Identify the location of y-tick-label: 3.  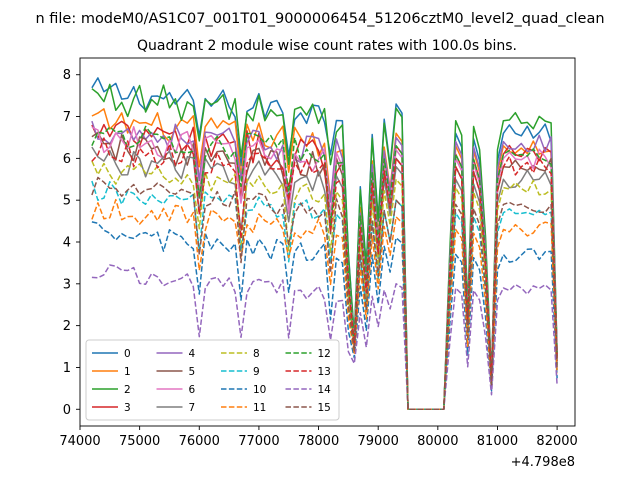
(67, 284).